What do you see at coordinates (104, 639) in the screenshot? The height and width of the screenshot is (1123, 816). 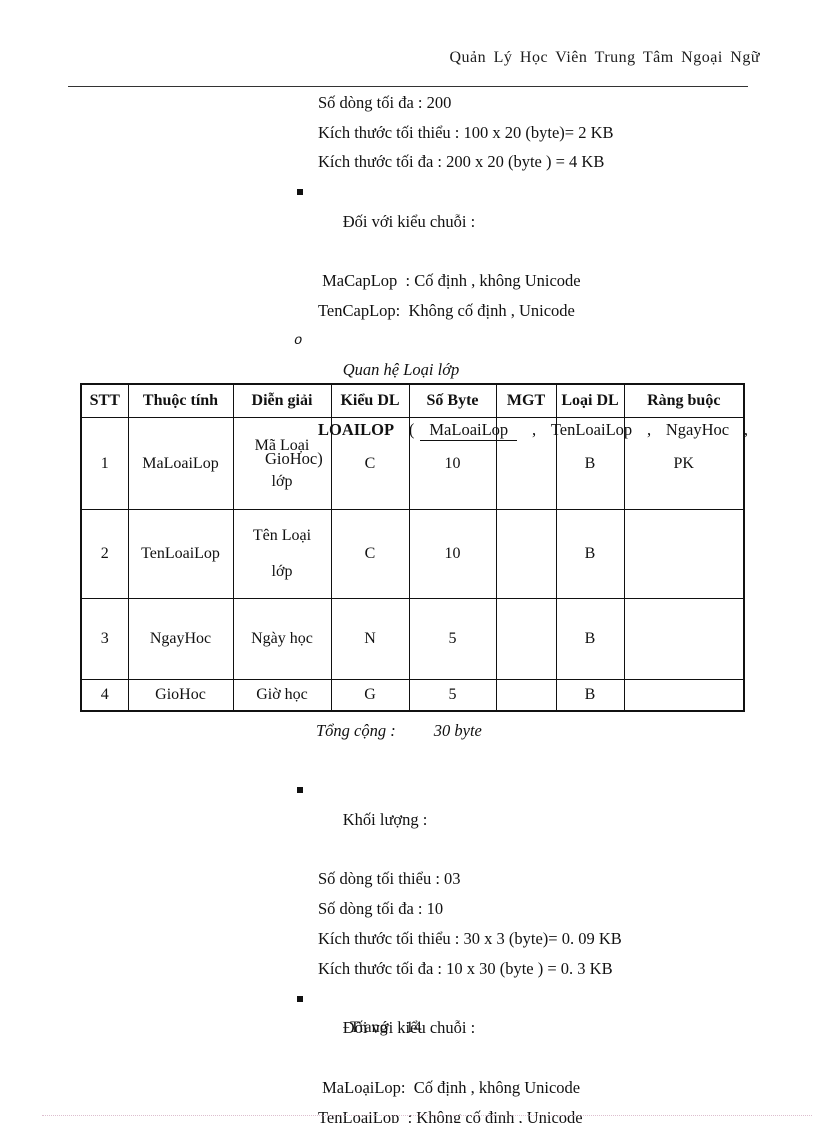 I see `cell-stt: 3` at bounding box center [104, 639].